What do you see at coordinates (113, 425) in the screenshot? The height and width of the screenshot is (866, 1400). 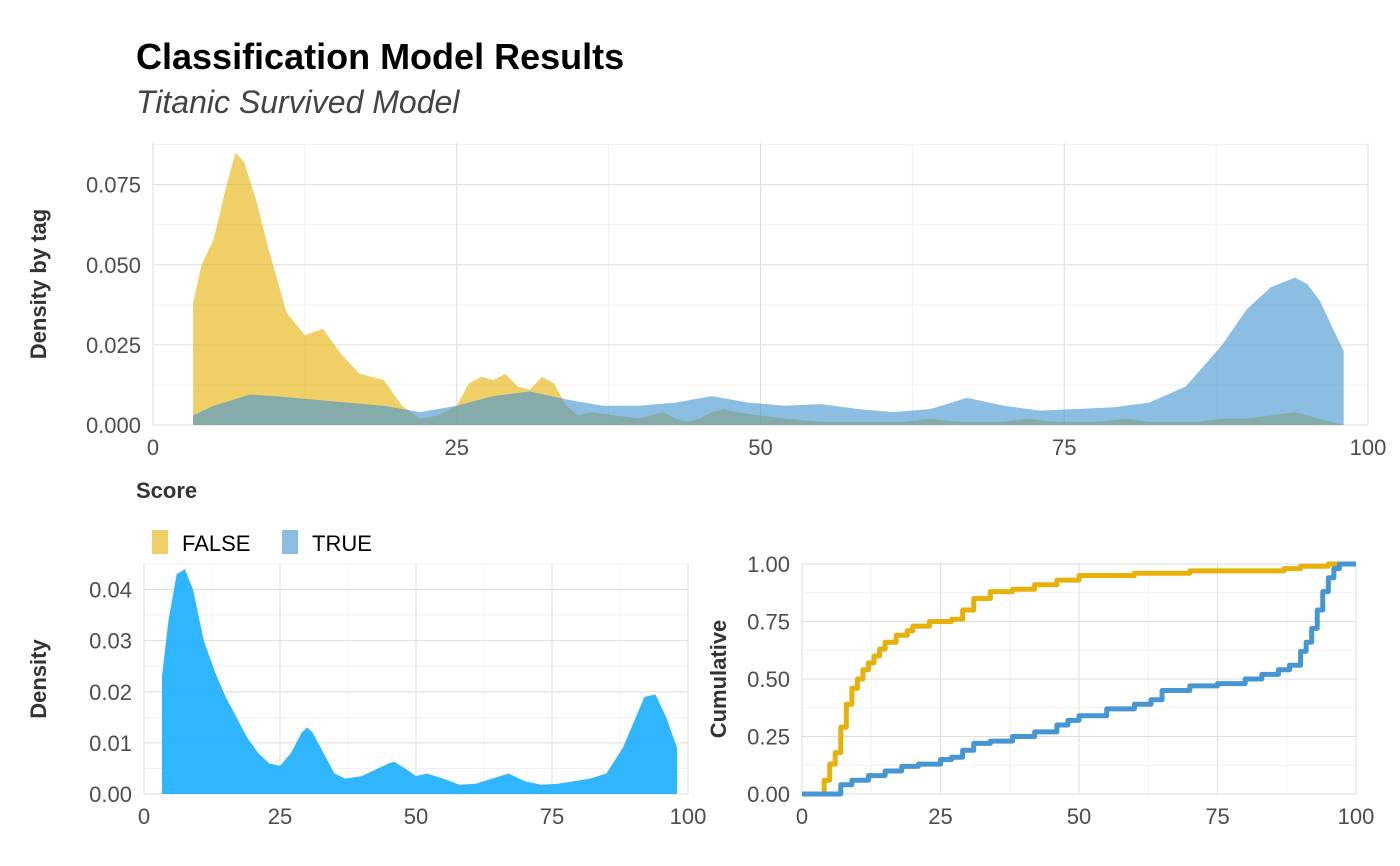 I see `y-tick-label: 0.000` at bounding box center [113, 425].